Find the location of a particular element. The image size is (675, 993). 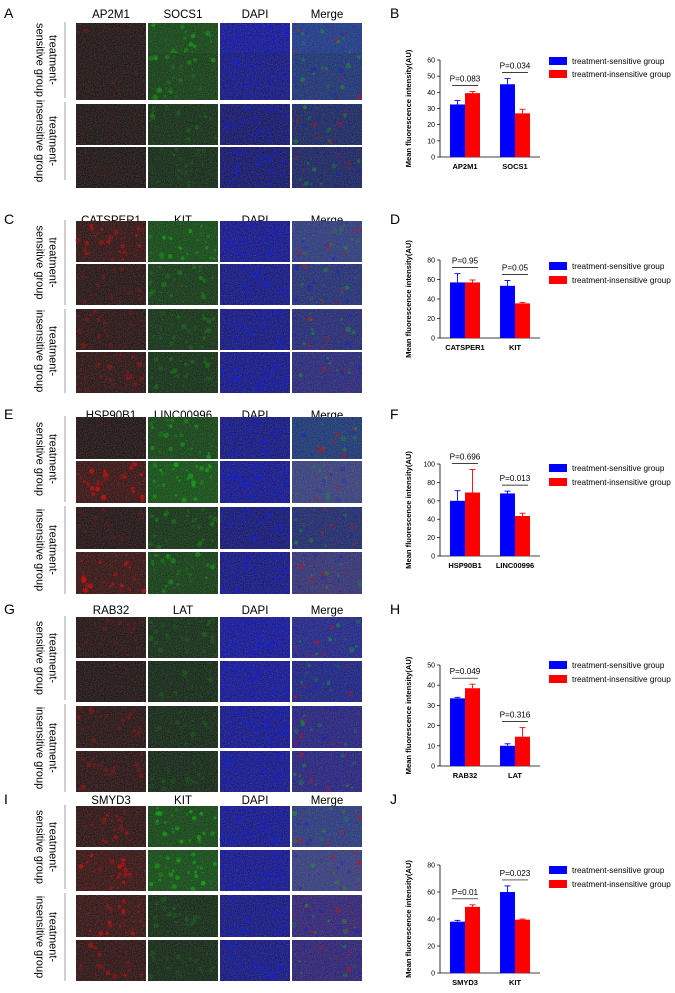

p-value-label: P=0.95 is located at coordinates (465, 261).